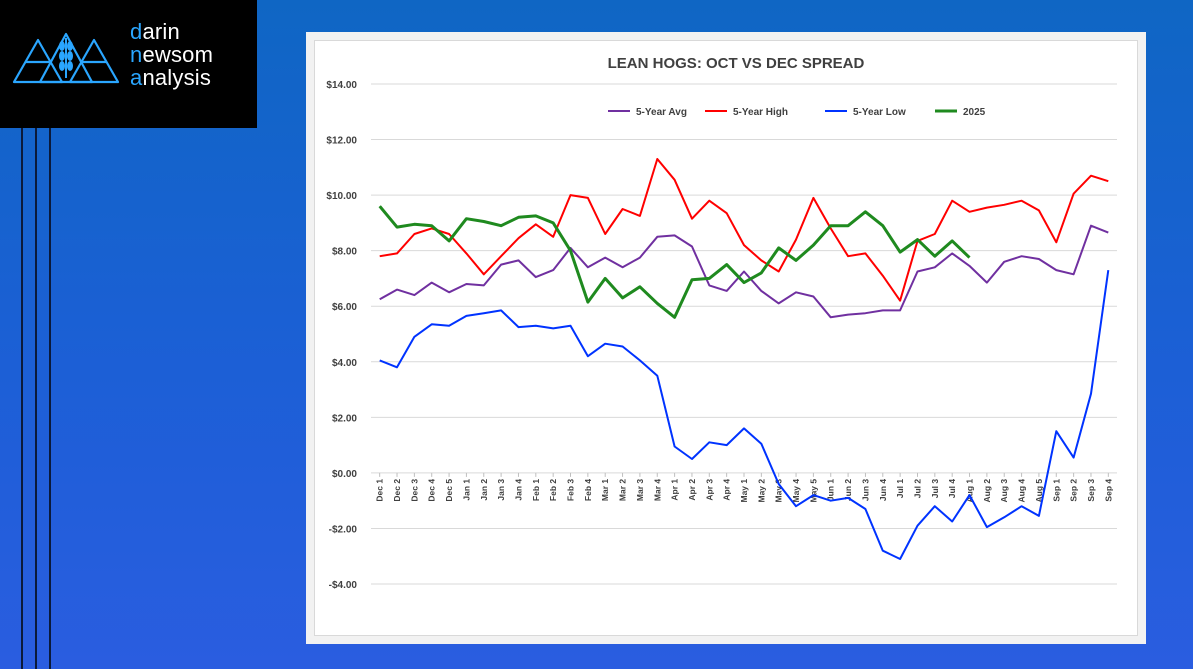 The height and width of the screenshot is (669, 1193). What do you see at coordinates (1022, 491) in the screenshot?
I see `x-tick-label: Aug 4` at bounding box center [1022, 491].